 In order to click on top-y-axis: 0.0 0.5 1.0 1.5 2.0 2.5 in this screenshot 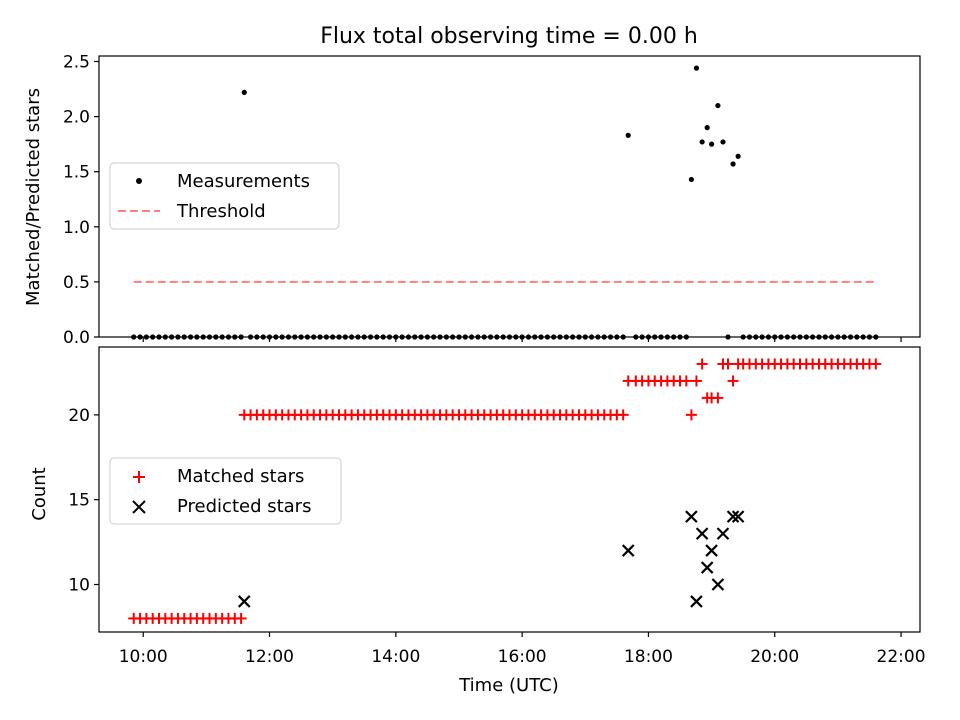, I will do `click(81, 200)`.